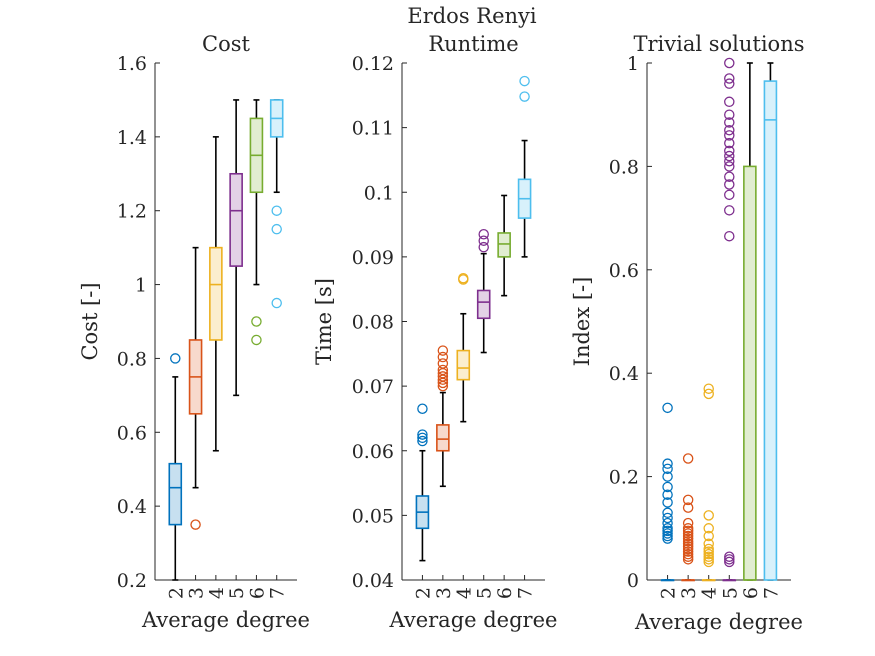 The height and width of the screenshot is (656, 875). I want to click on y-tick-label: 0.09, so click(373, 258).